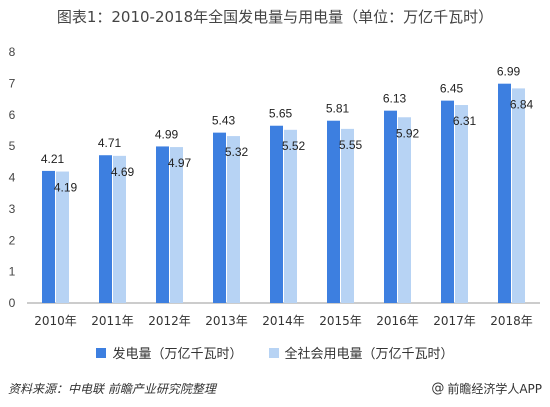  What do you see at coordinates (110, 143) in the screenshot?
I see `data-label-generation: 4.71` at bounding box center [110, 143].